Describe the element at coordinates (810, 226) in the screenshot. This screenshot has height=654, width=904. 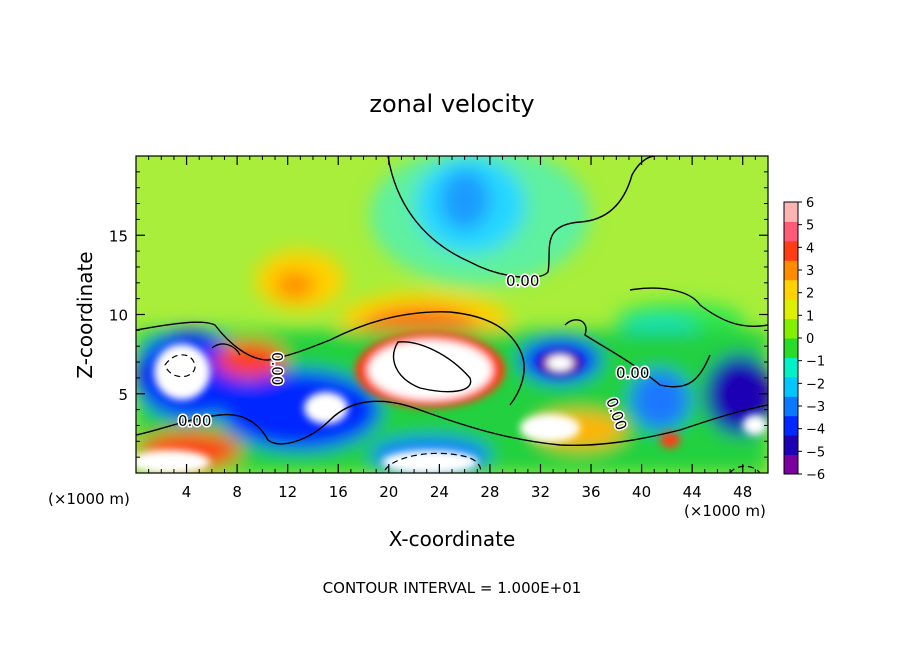
I see `colorbar-tick-label: 5` at that location.